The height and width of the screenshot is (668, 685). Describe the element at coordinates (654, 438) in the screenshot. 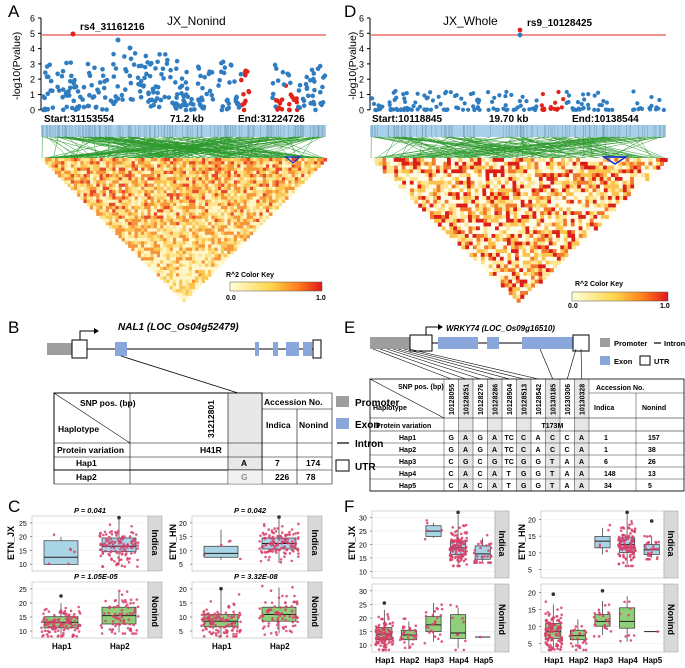

I see `e-nonind-count: 157` at that location.